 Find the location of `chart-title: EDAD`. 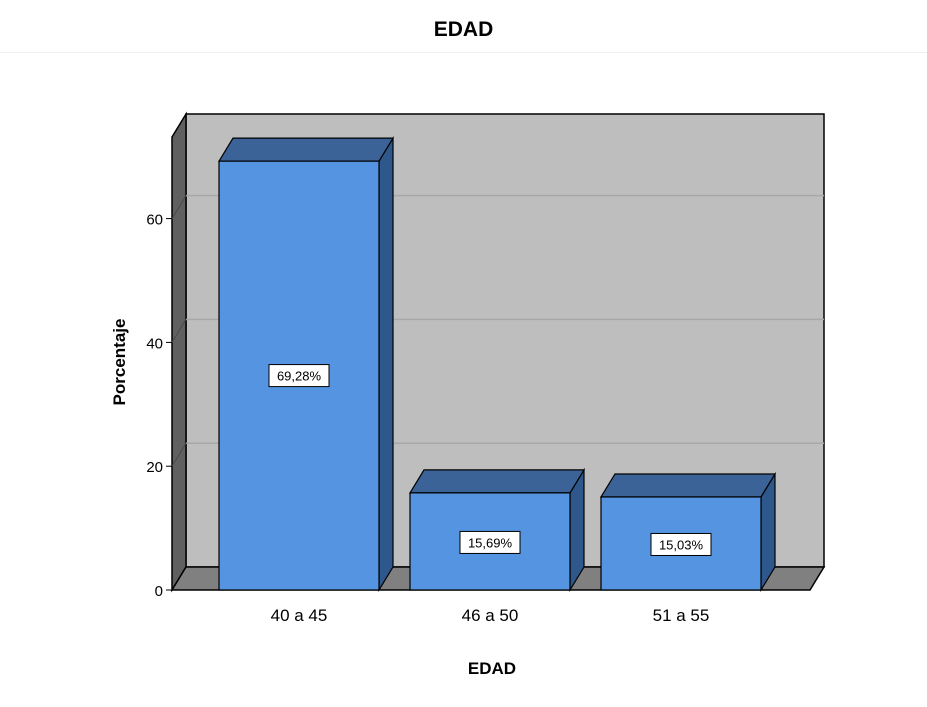

chart-title: EDAD is located at coordinates (463, 29).